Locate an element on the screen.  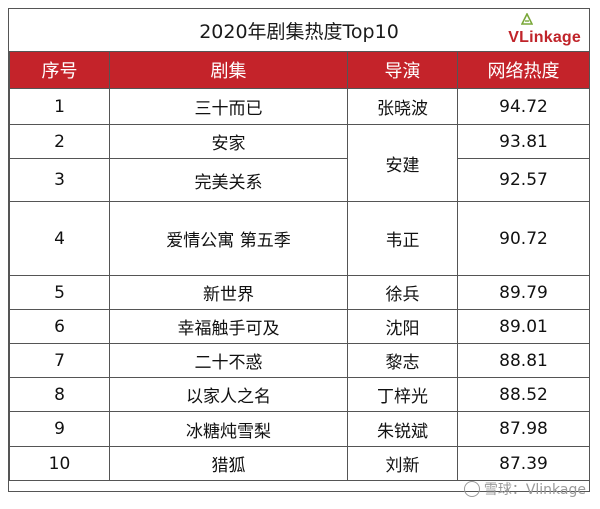
director-cell: 丁梓光 is located at coordinates (402, 394).